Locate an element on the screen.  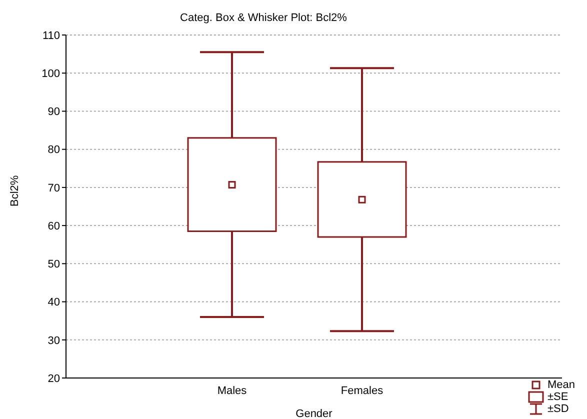
y-tick-label: 100 is located at coordinates (51, 74).